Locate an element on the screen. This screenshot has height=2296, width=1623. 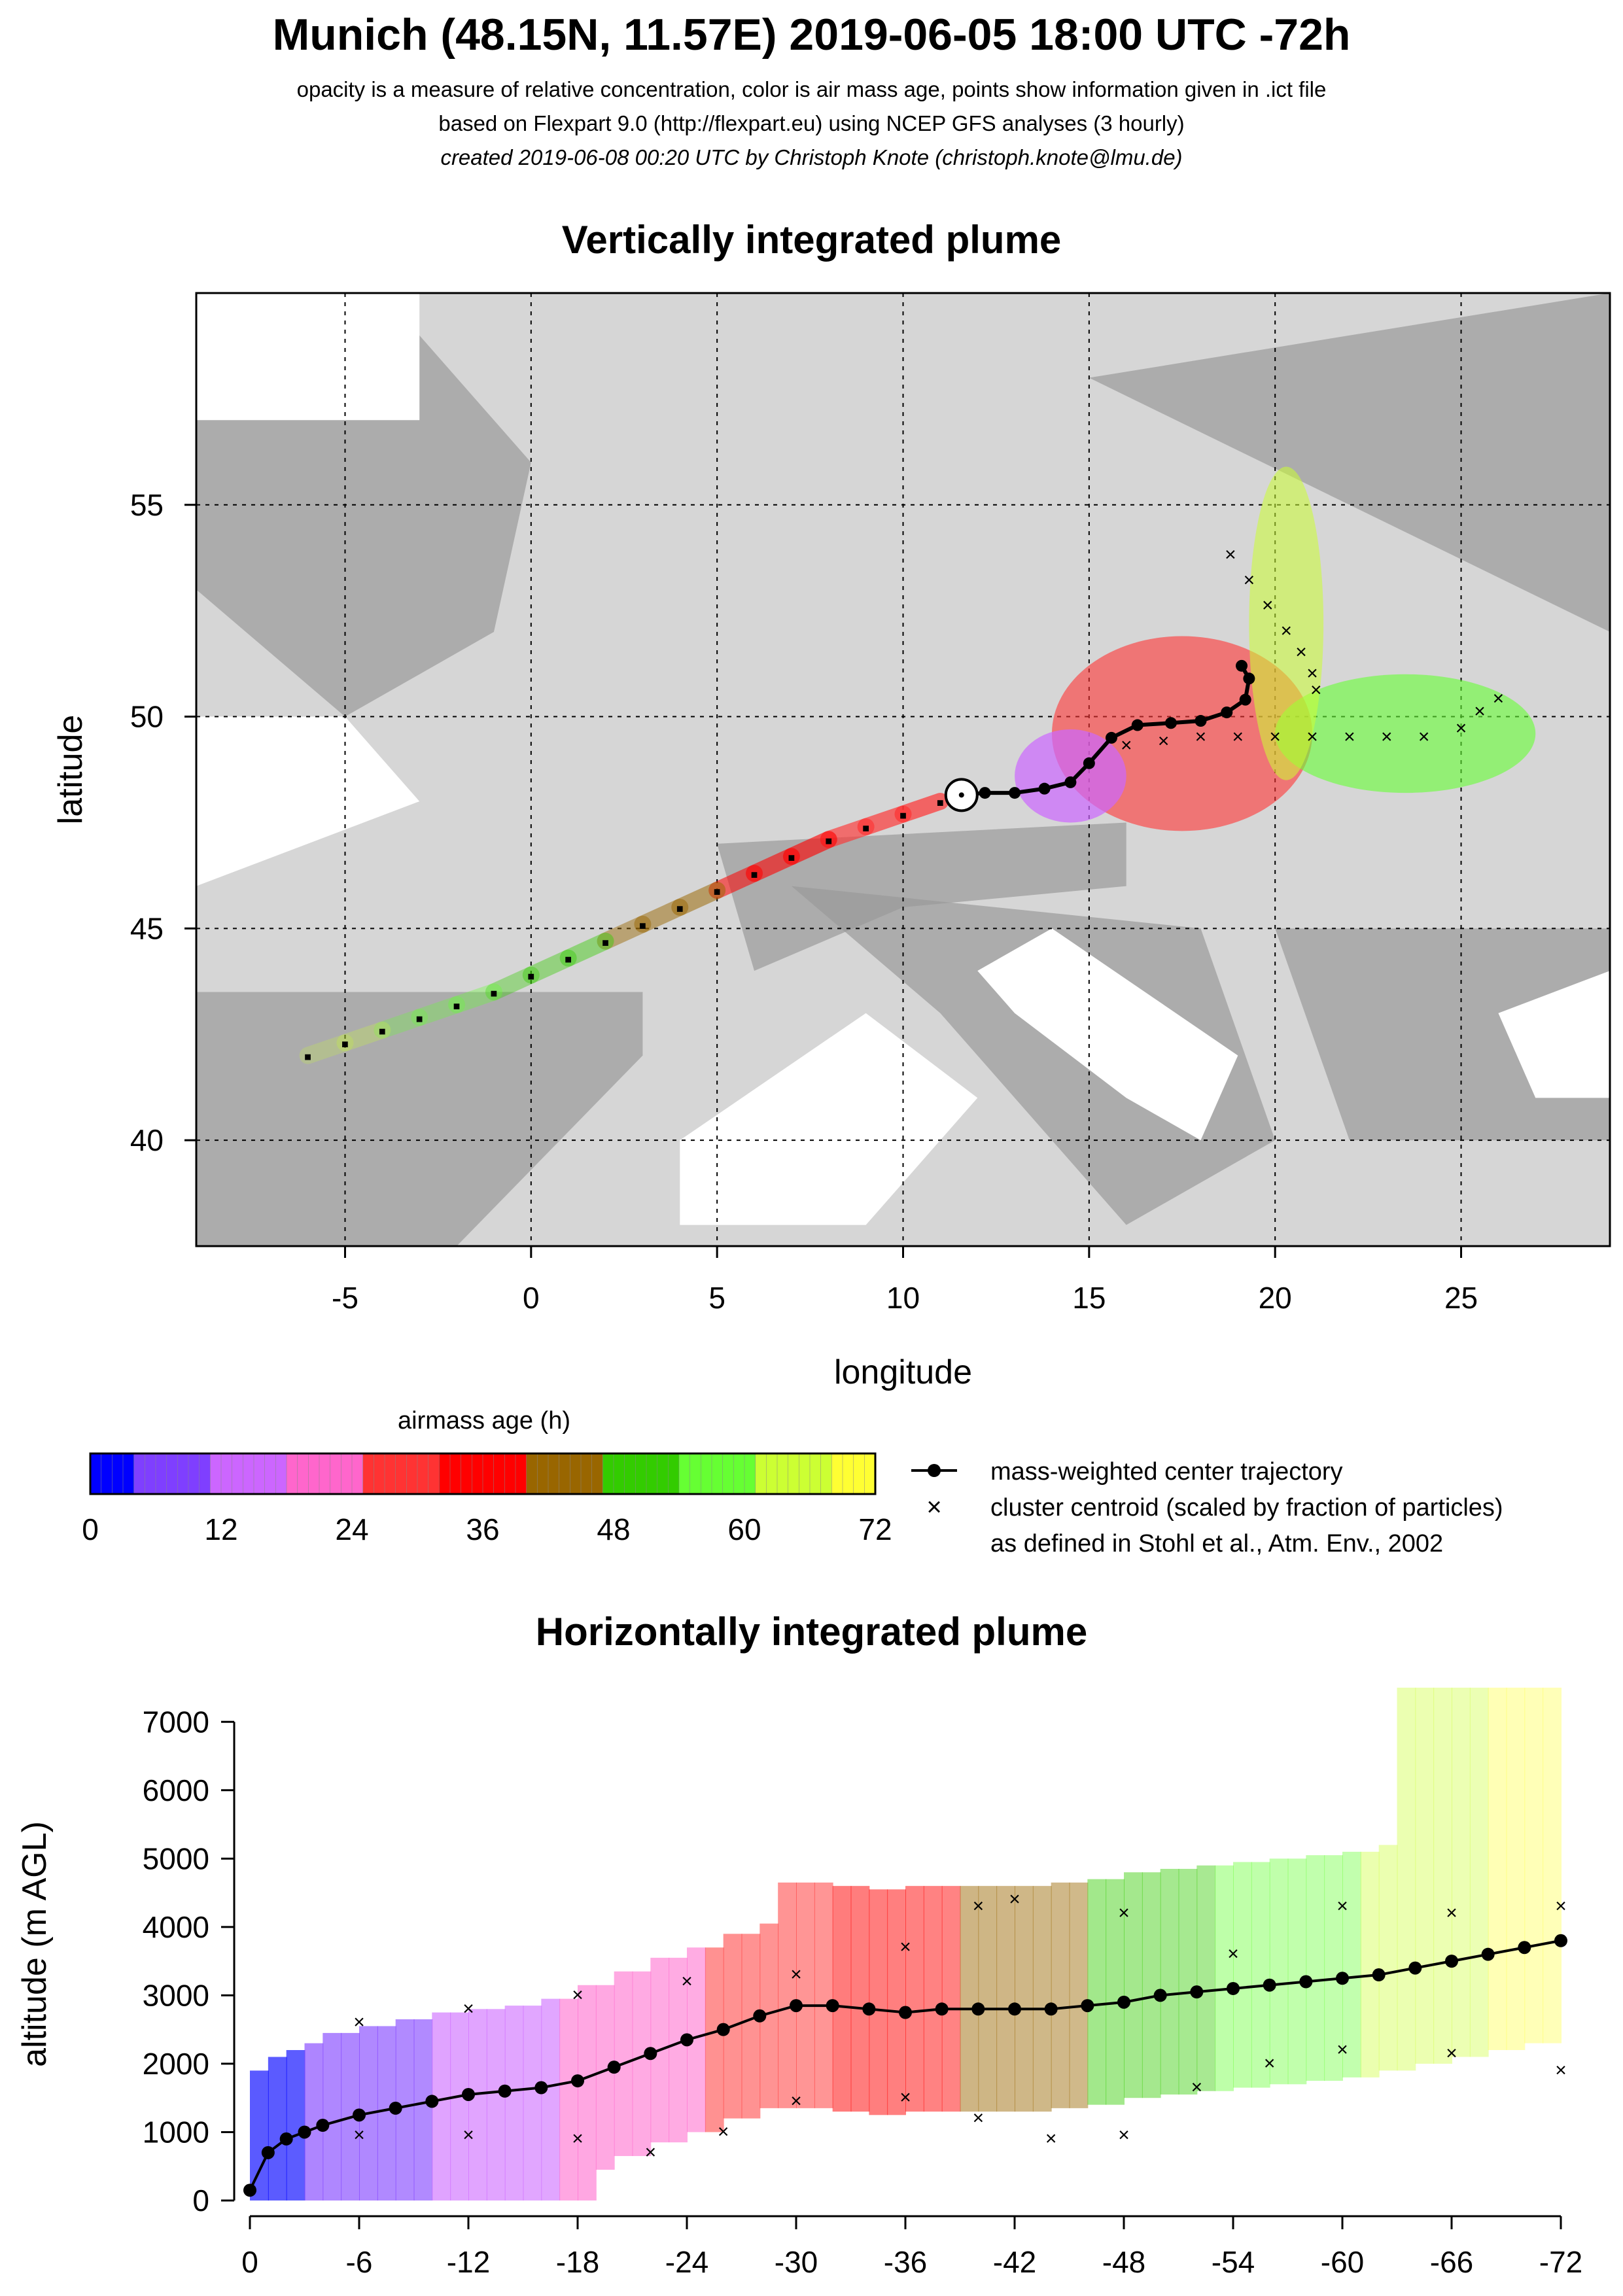
y-tick-label: 2000 is located at coordinates (176, 2064).